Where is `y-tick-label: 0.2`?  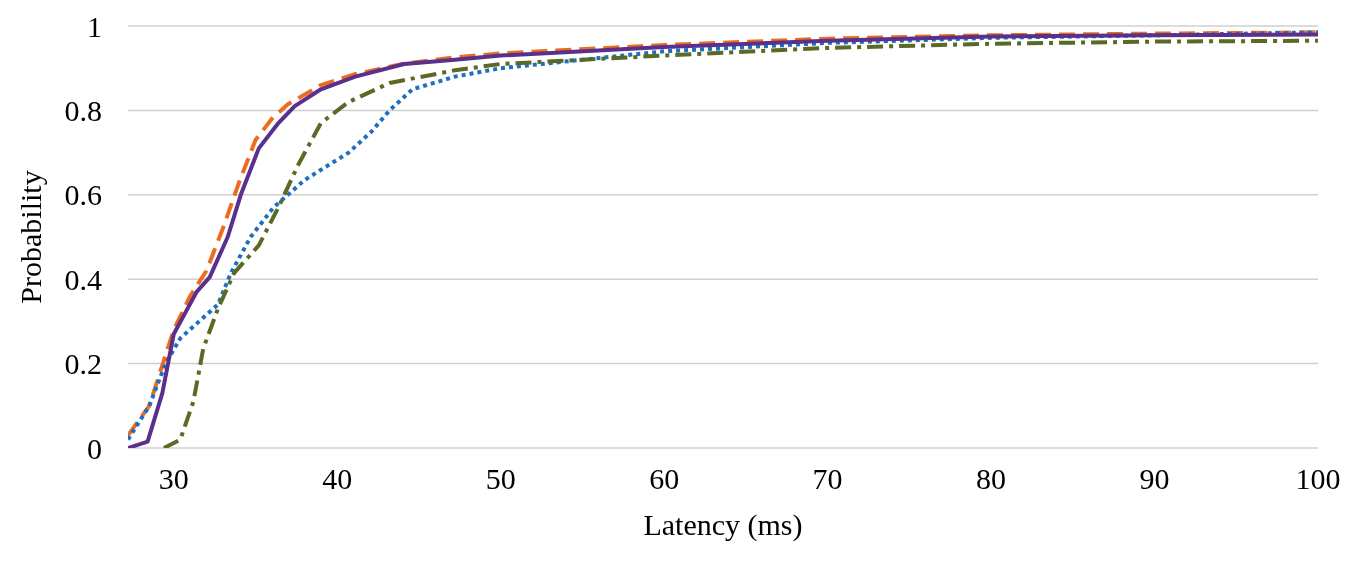
y-tick-label: 0.2 is located at coordinates (83, 364).